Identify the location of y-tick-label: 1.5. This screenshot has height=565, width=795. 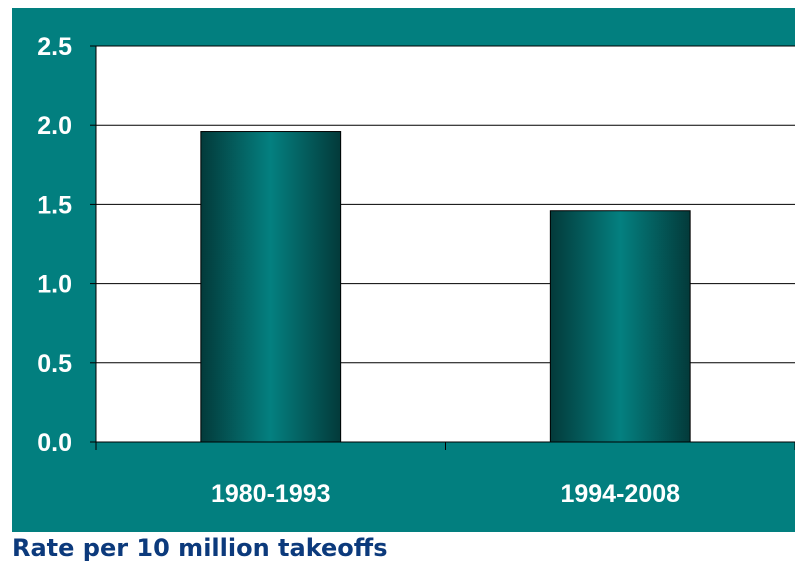
(54, 205).